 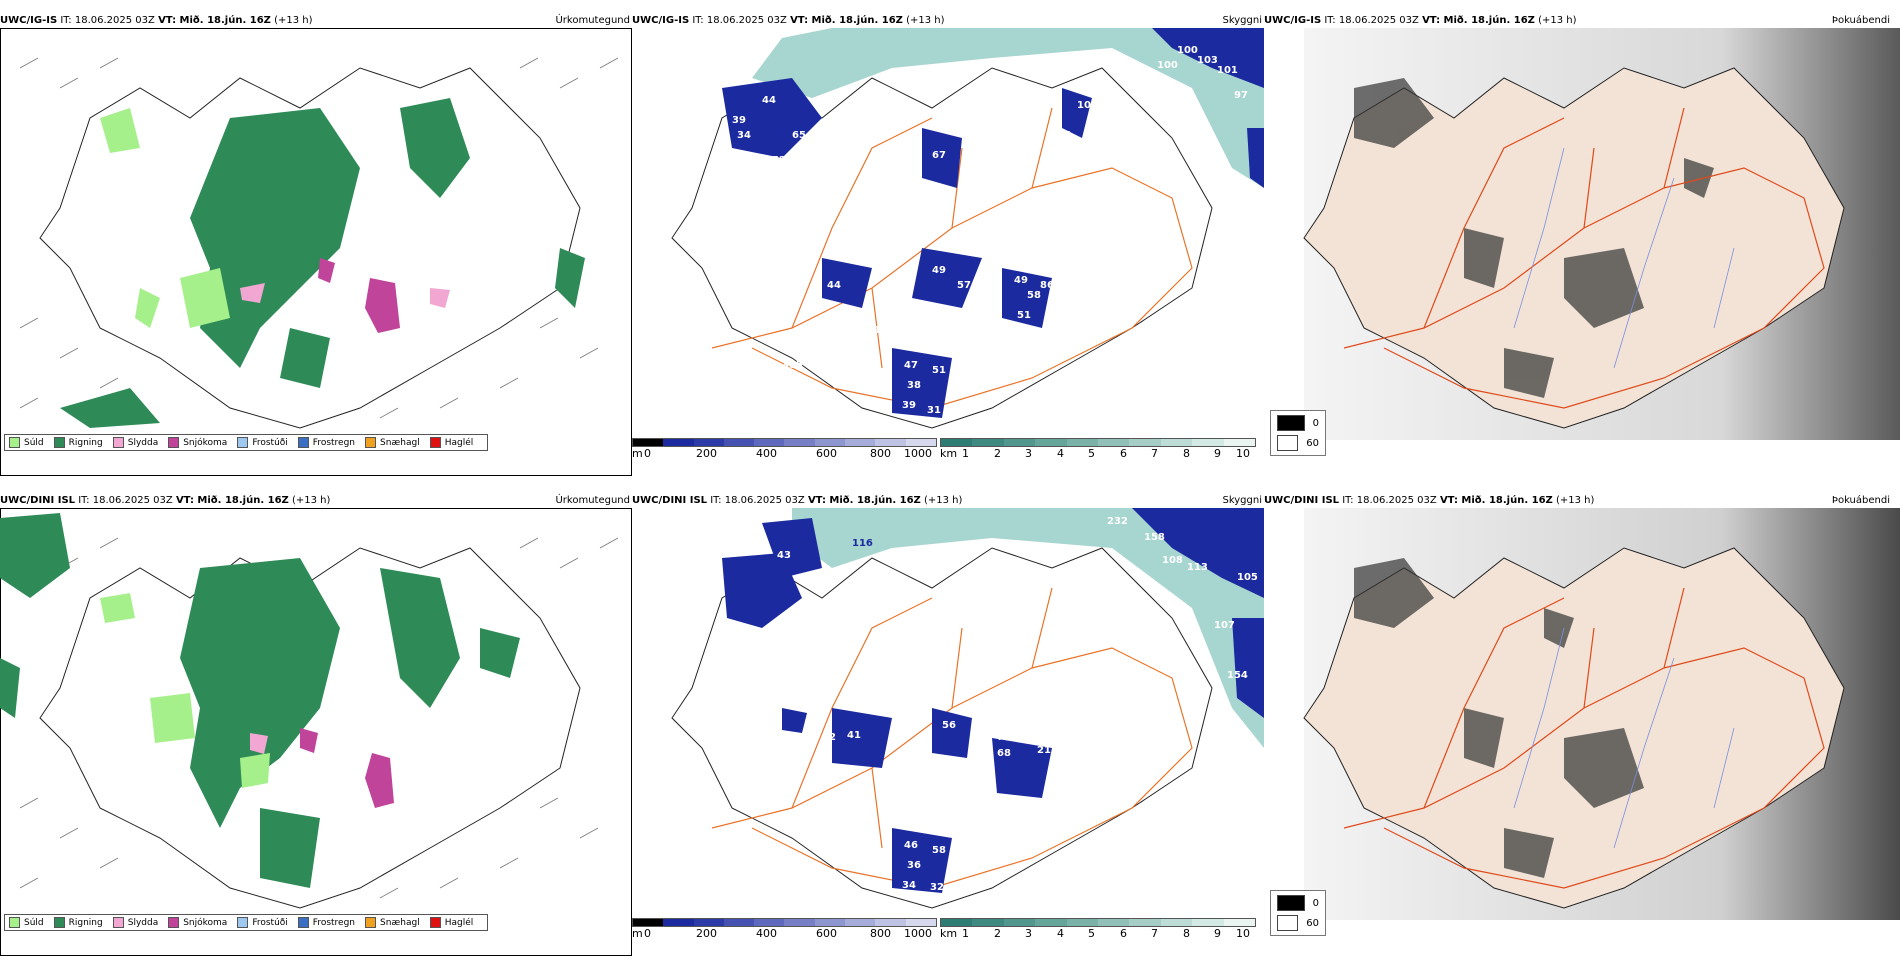 I want to click on legend-item: Rigning, so click(x=78, y=442).